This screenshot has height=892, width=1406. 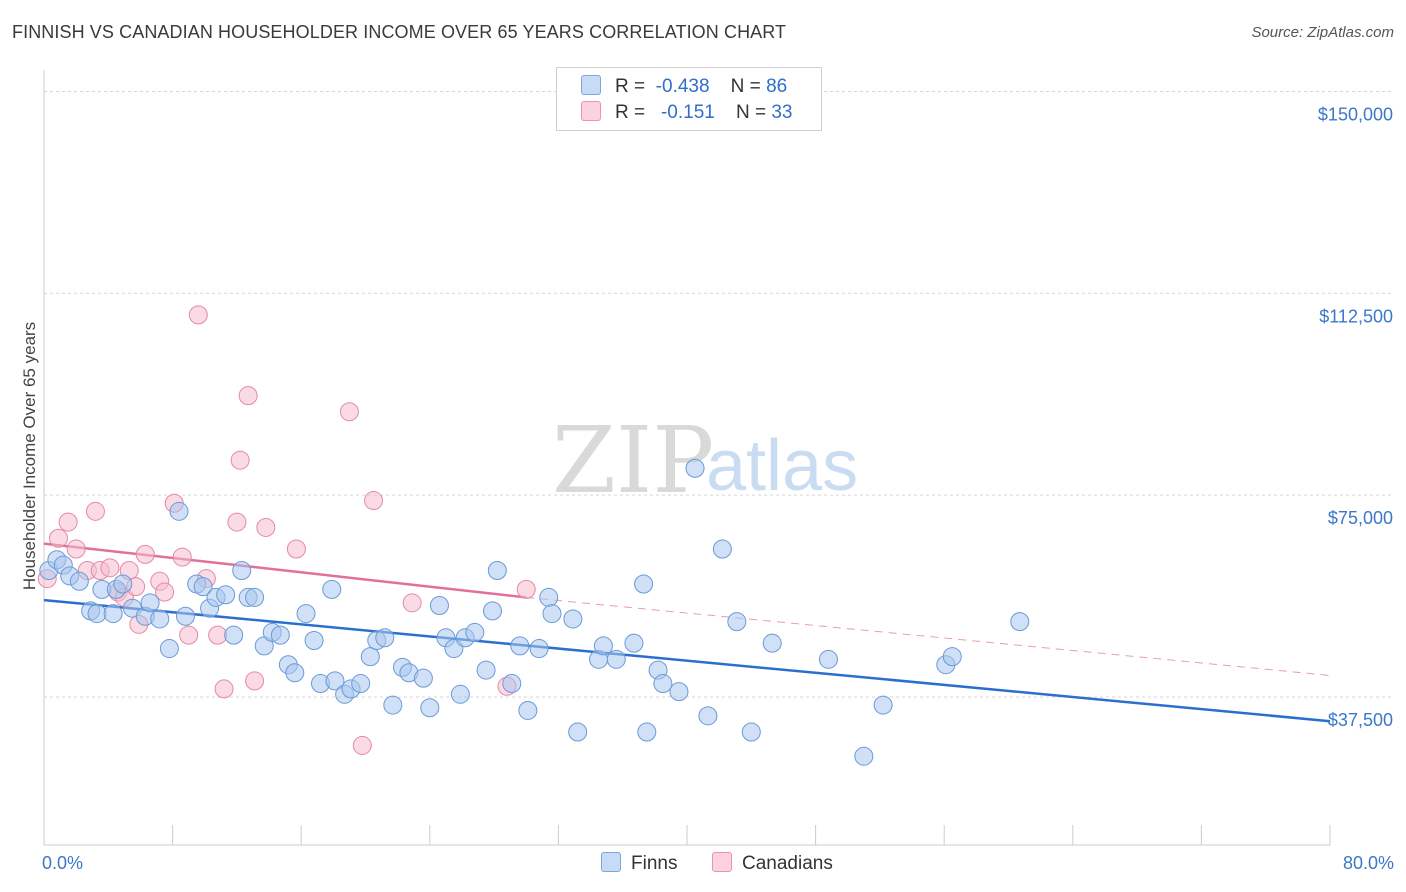 What do you see at coordinates (591, 85) in the screenshot?
I see `finns-swatch` at bounding box center [591, 85].